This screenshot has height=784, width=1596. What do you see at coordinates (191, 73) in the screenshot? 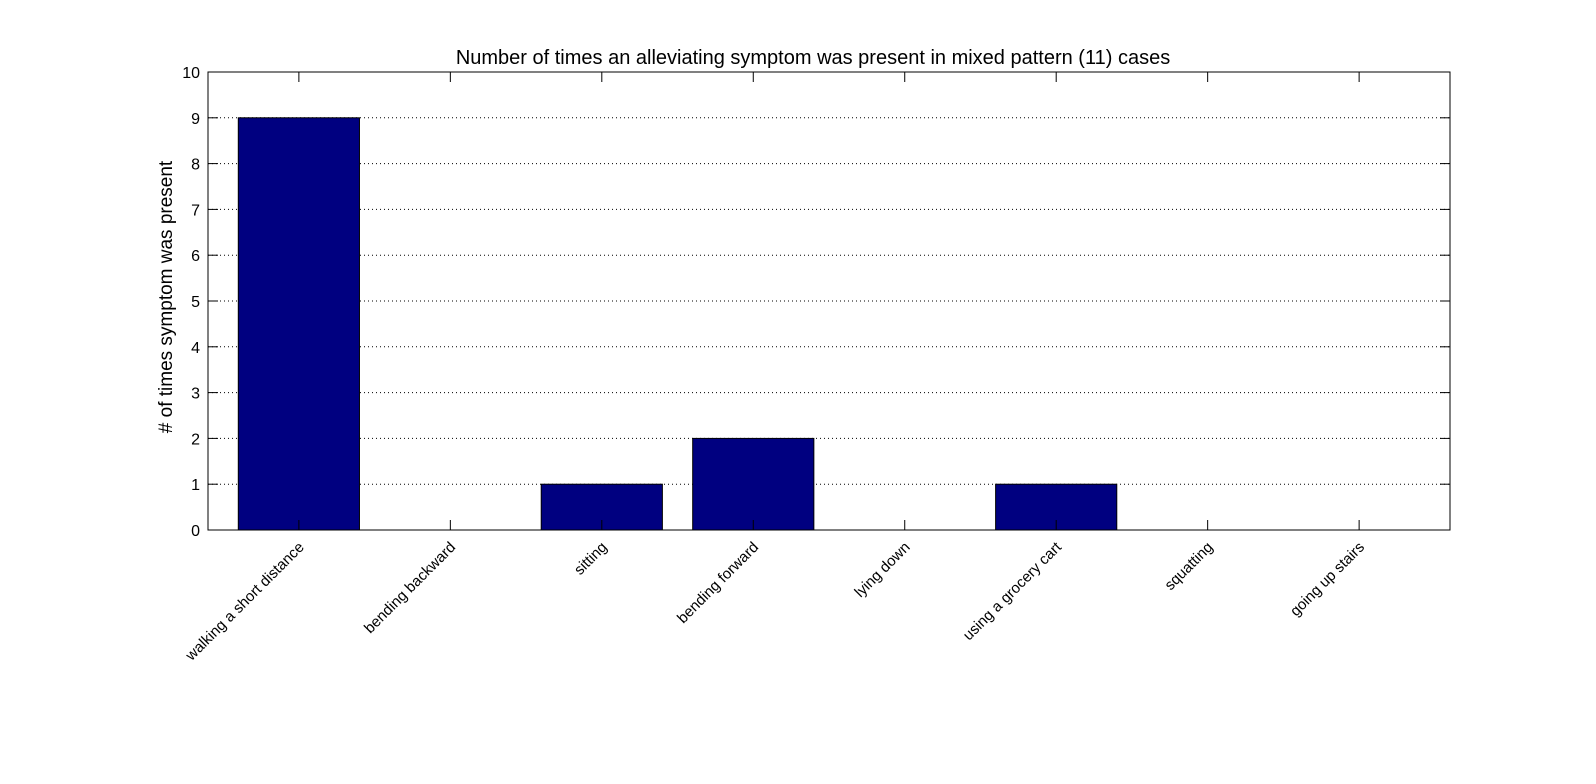
I see `y-tick-label: 10` at bounding box center [191, 73].